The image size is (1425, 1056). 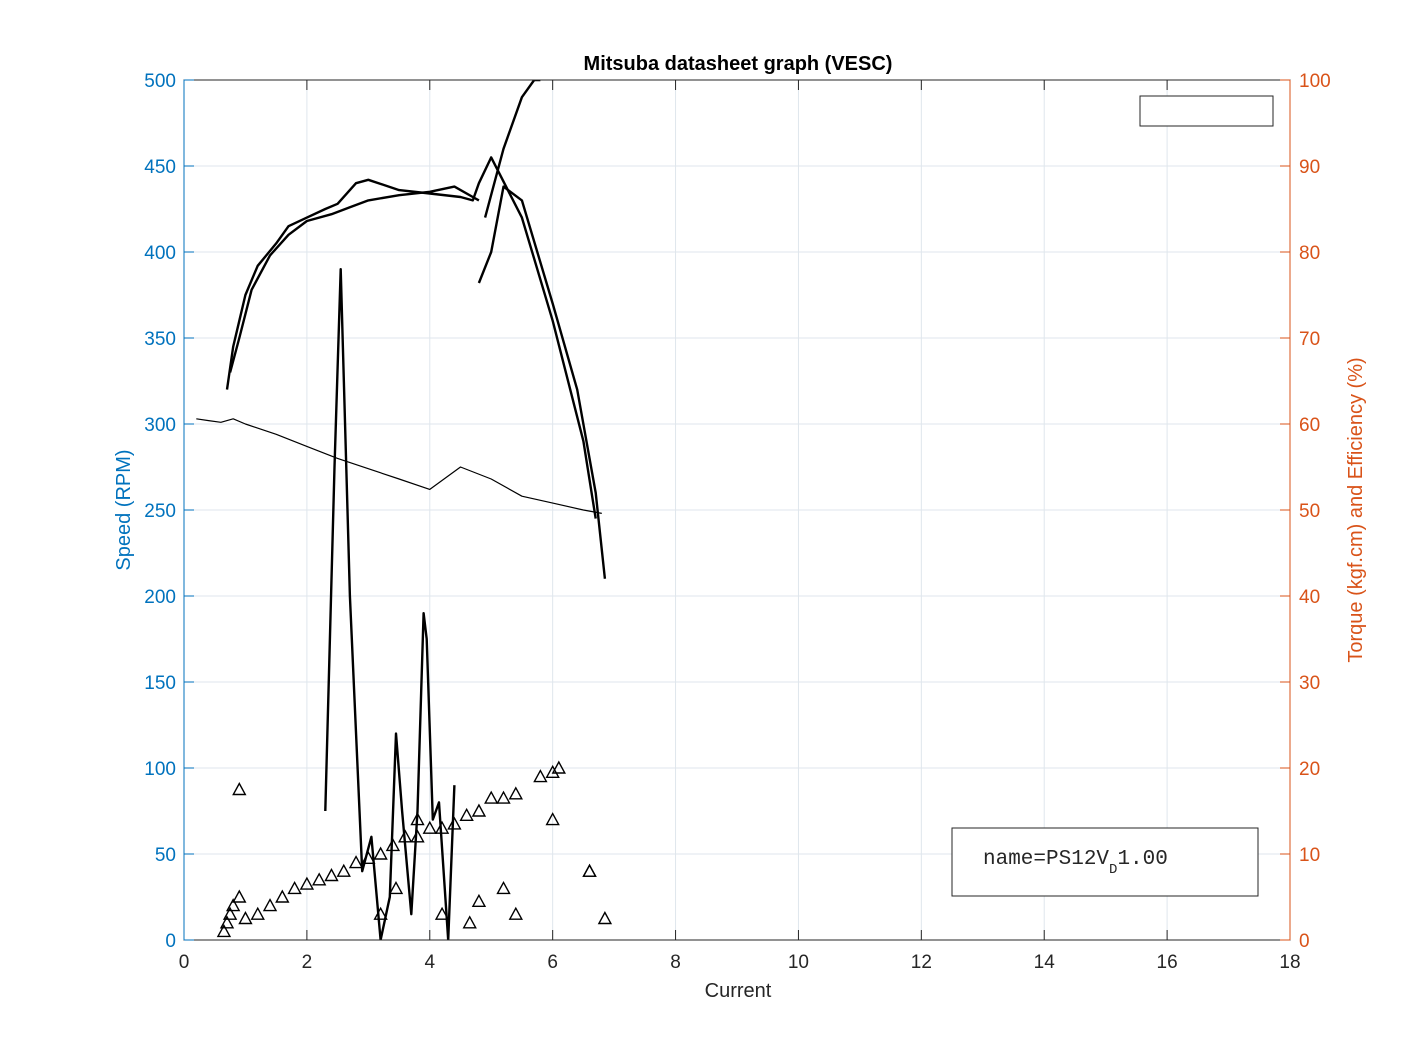 I want to click on annotation-subscript: D, so click(x=1113, y=870).